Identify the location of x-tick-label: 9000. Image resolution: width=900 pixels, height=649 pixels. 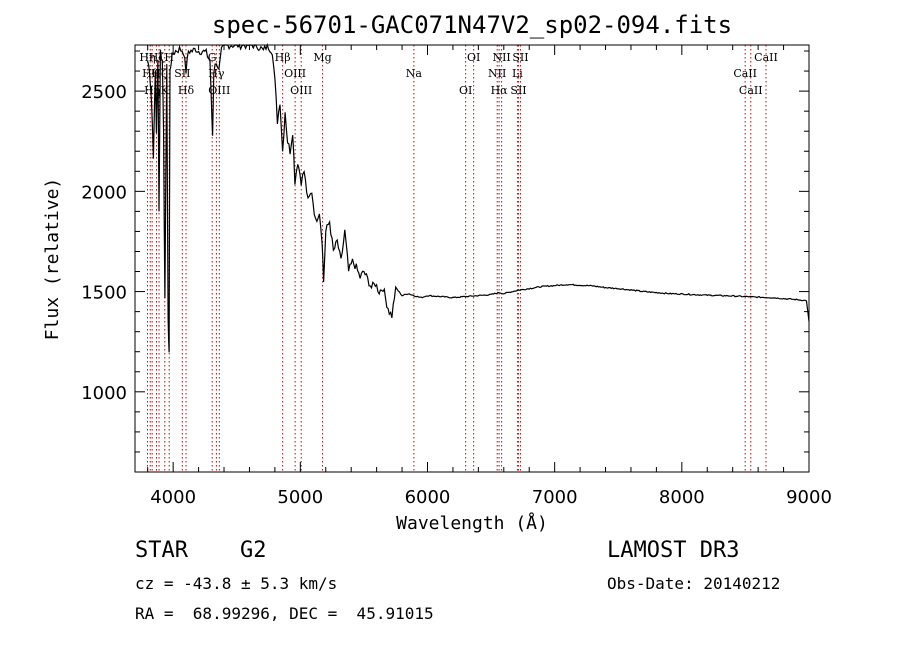
(809, 497).